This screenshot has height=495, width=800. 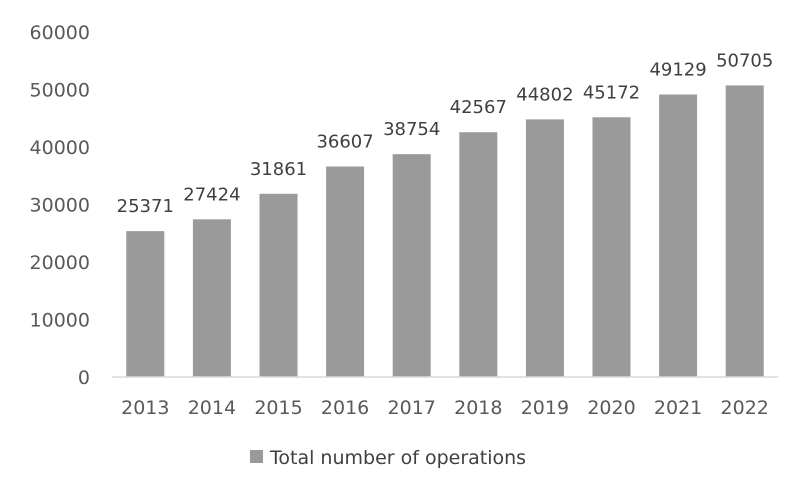 I want to click on data-label: 36607, so click(x=344, y=142).